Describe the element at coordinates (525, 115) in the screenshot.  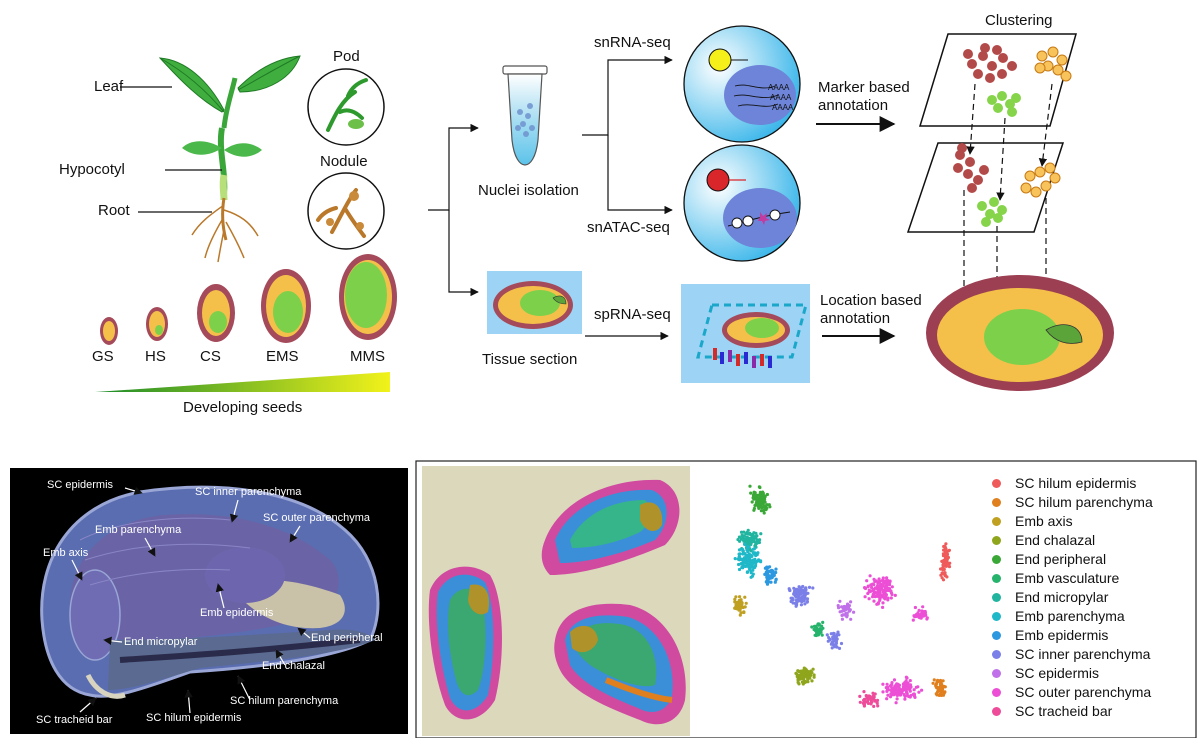
I see `nuclei-tube` at that location.